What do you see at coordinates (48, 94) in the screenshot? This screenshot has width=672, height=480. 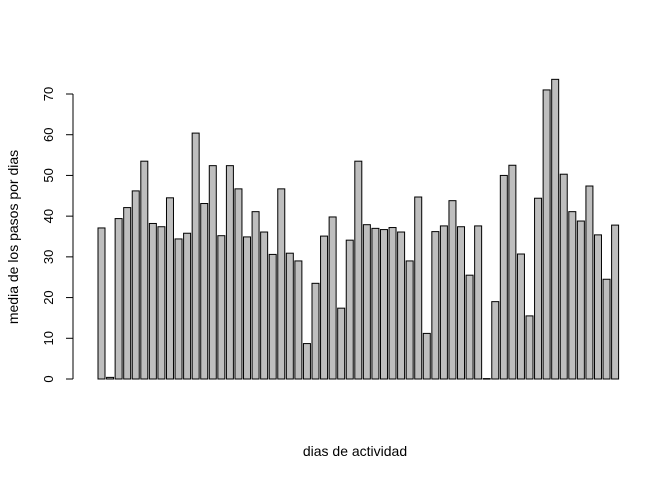 I see `y-tick-label: 70` at bounding box center [48, 94].